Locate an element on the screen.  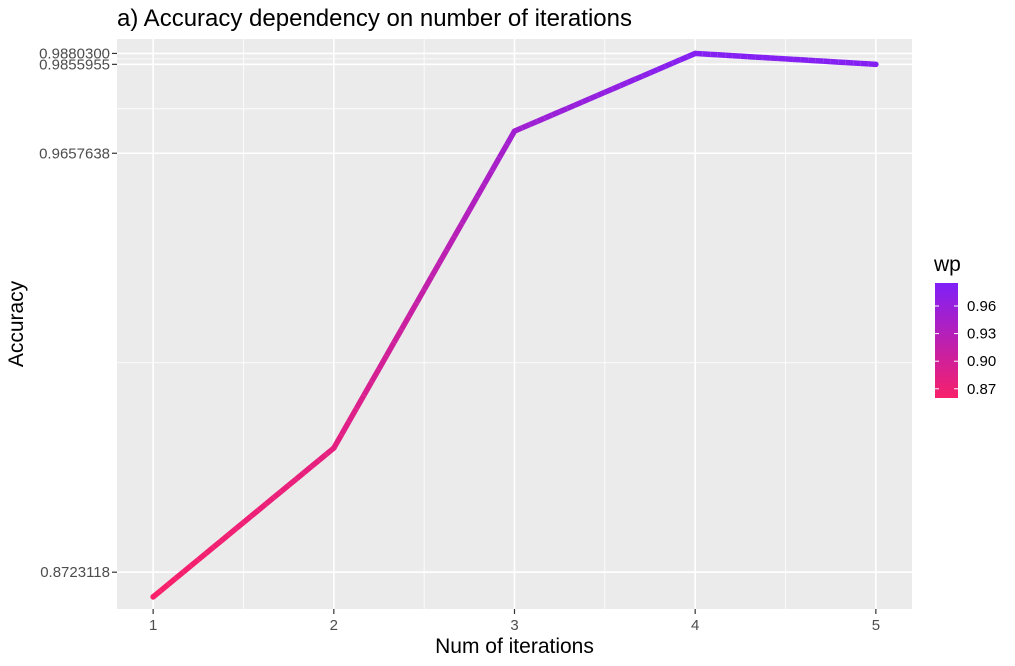
legend-tick-label: 0.87 is located at coordinates (981, 389).